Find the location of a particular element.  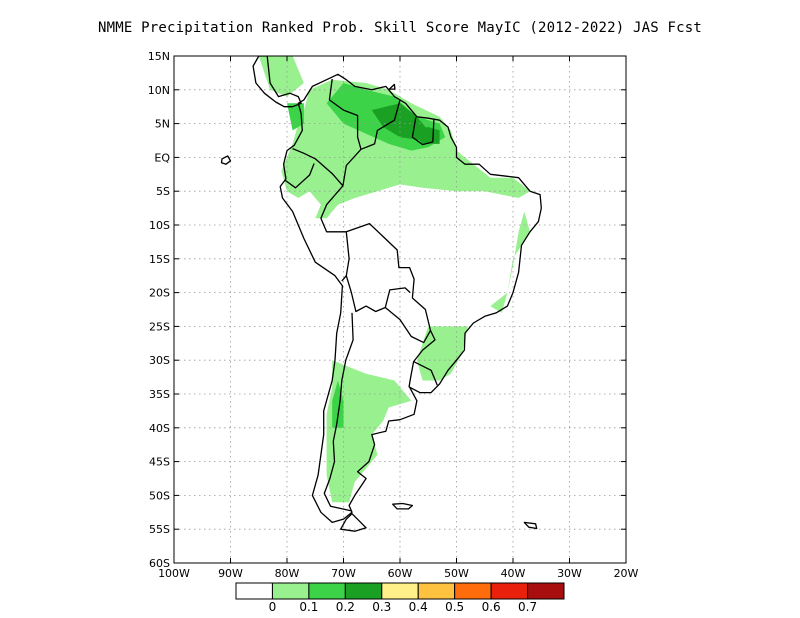

colorbar-label-0: 0 is located at coordinates (273, 607).